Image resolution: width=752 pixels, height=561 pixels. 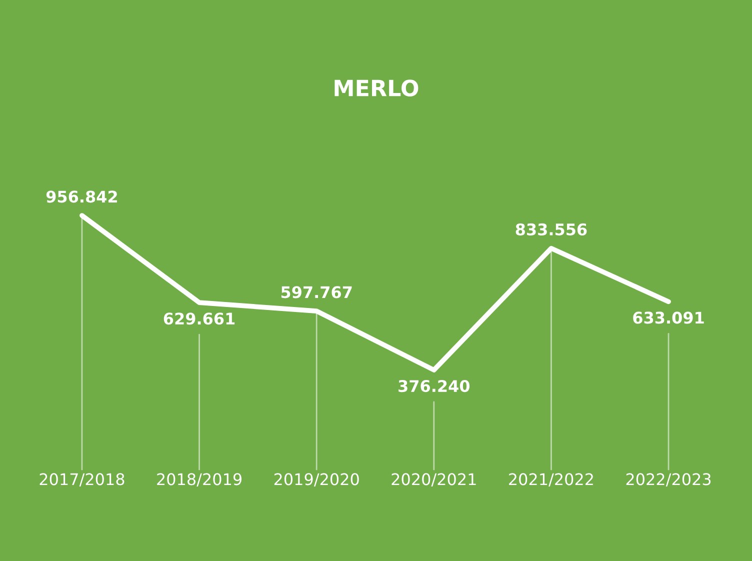 I want to click on x-tick-label: 2021/2022, so click(x=551, y=480).